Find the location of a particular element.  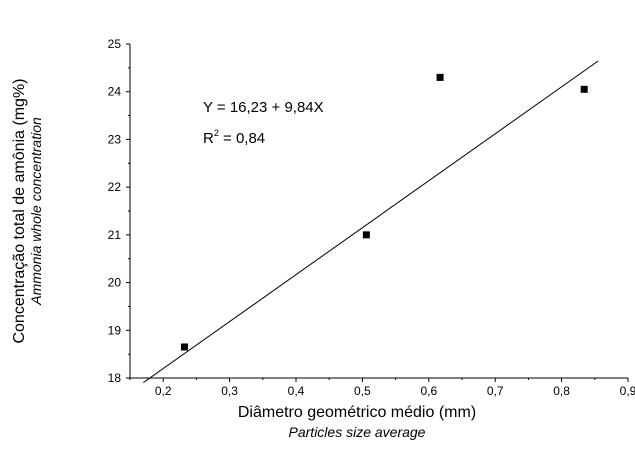

y-tick-label: 22 is located at coordinates (115, 187).